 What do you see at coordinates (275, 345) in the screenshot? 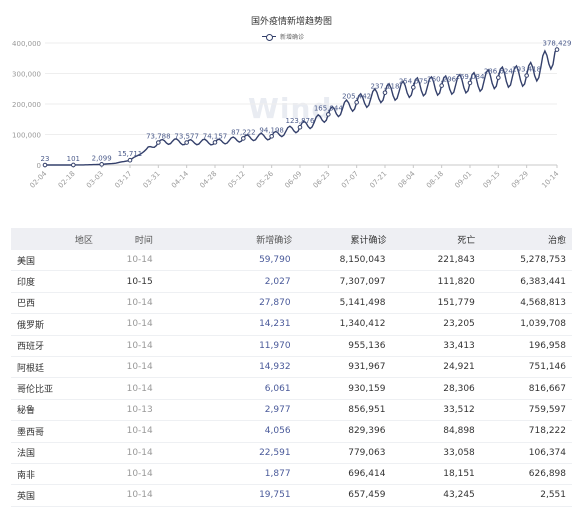
I see `cell-new-confirmed: 11,970` at bounding box center [275, 345].